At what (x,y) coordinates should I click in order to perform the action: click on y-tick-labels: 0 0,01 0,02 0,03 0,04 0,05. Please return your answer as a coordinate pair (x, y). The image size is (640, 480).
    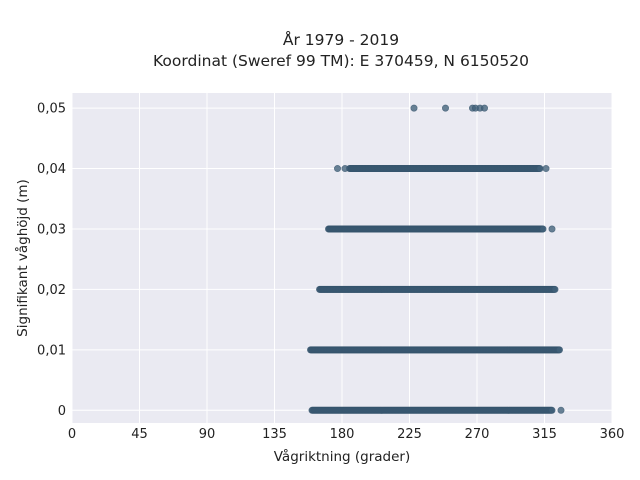
    Looking at the image, I should click on (51, 260).